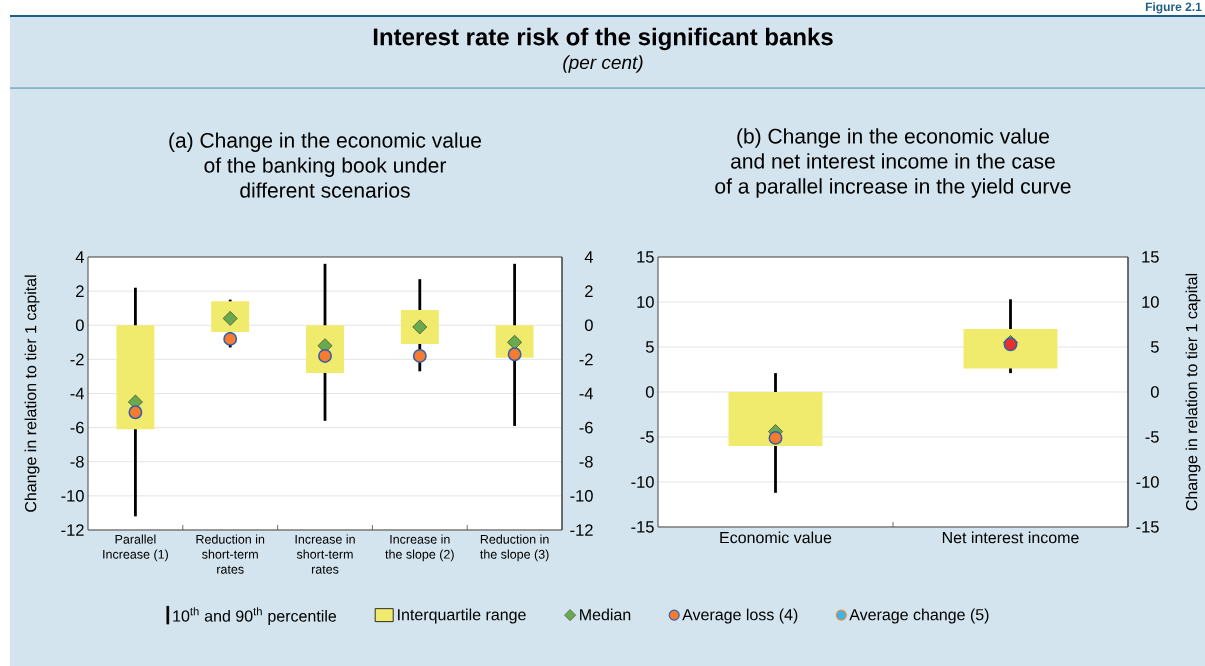 Image resolution: width=1205 pixels, height=666 pixels. Describe the element at coordinates (80, 291) in the screenshot. I see `y-tick-label: 2` at that location.